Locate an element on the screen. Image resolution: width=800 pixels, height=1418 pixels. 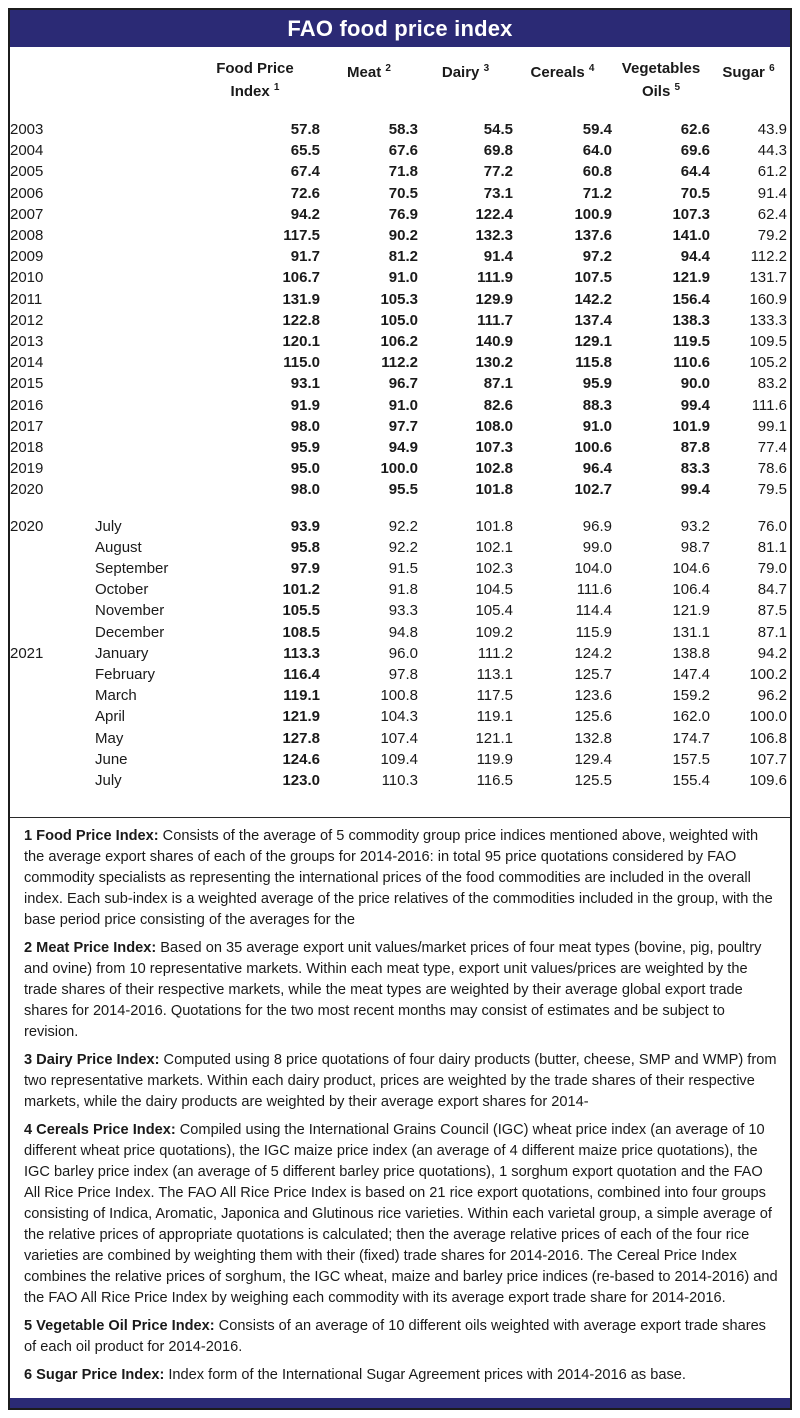
value-vegetables-oils: 121.9 is located at coordinates (691, 611).